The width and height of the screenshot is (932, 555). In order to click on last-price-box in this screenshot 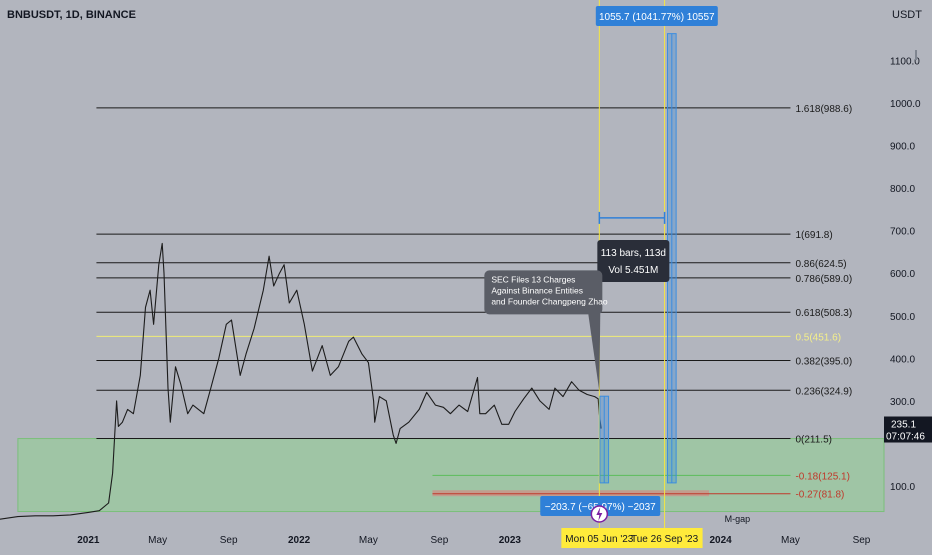, I will do `click(908, 429)`.